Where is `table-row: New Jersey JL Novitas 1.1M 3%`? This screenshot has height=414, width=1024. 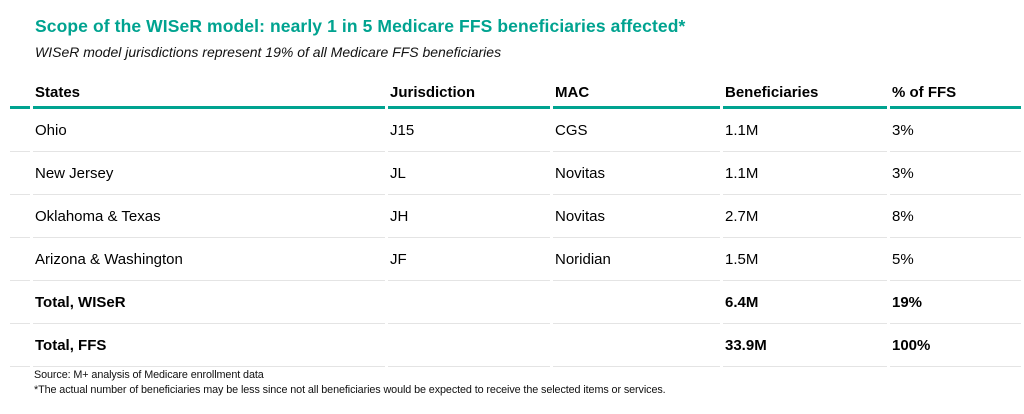
table-row: New Jersey JL Novitas 1.1M 3% is located at coordinates (515, 173).